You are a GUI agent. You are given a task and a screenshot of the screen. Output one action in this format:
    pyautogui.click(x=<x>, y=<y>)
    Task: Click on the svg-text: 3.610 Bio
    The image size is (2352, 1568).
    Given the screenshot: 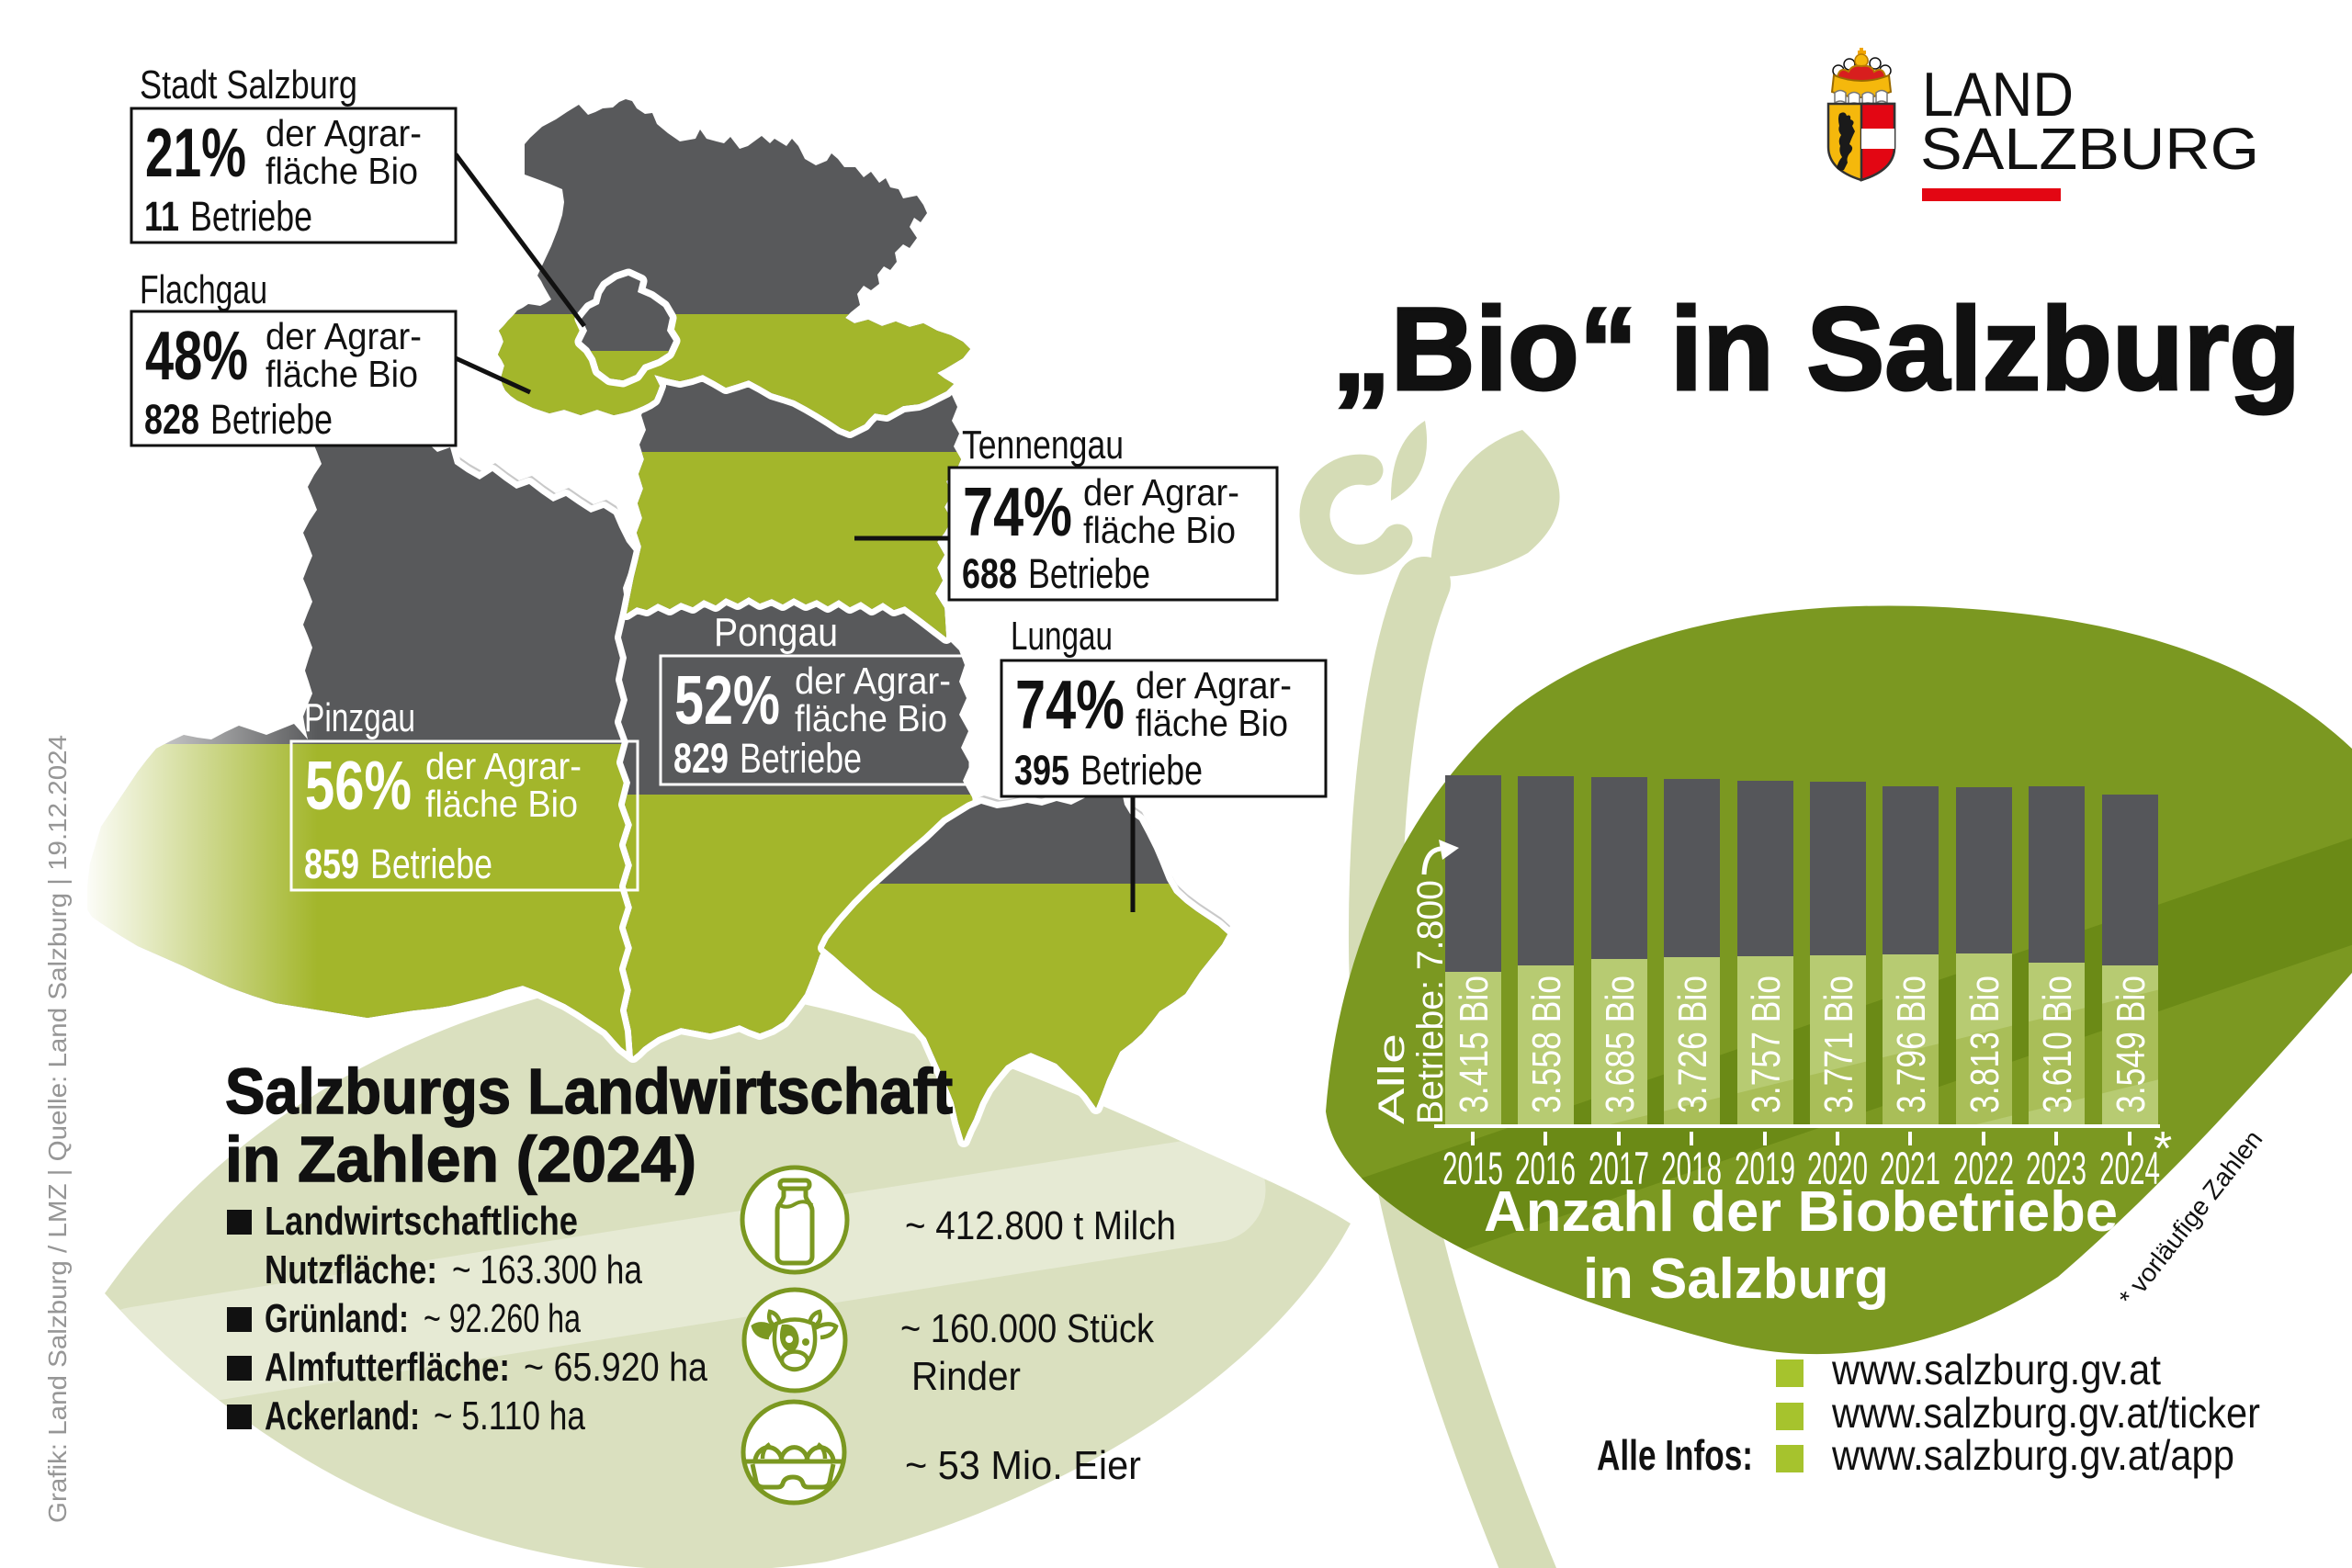 What is the action you would take?
    pyautogui.click(x=2057, y=1044)
    